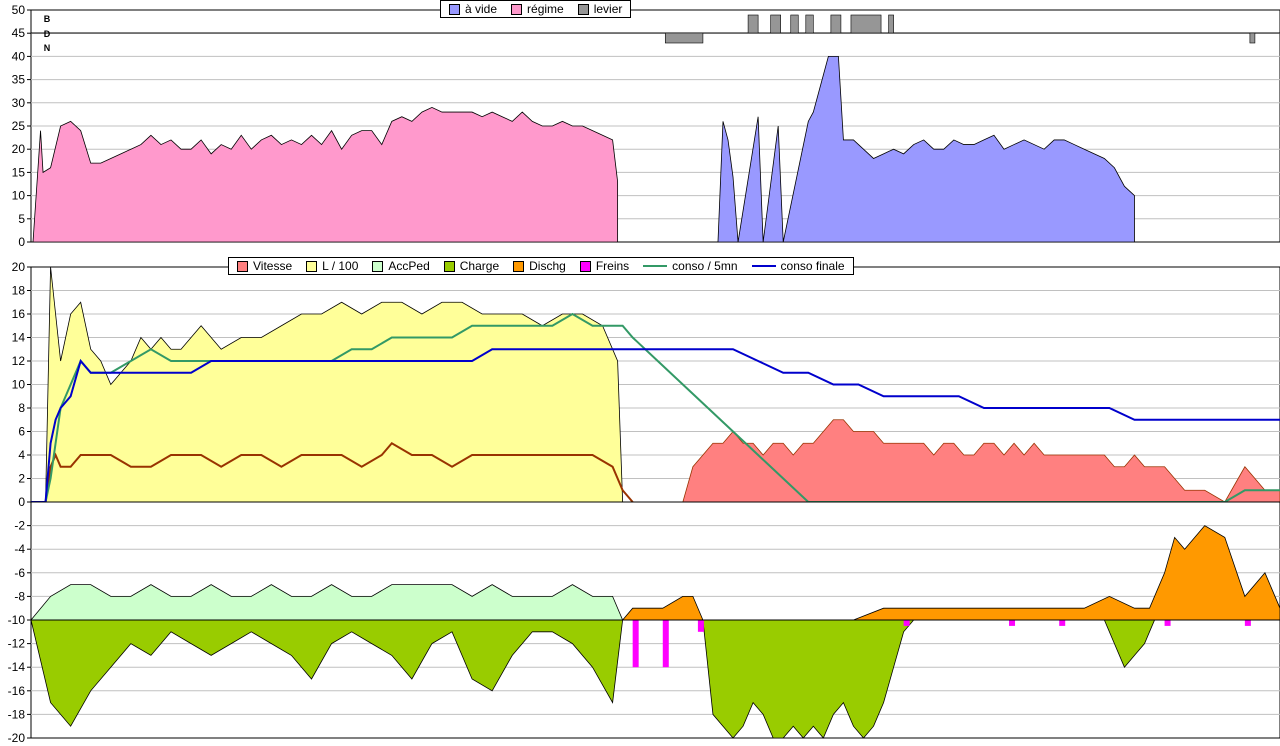  I want to click on legend-item: Charge, so click(471, 266).